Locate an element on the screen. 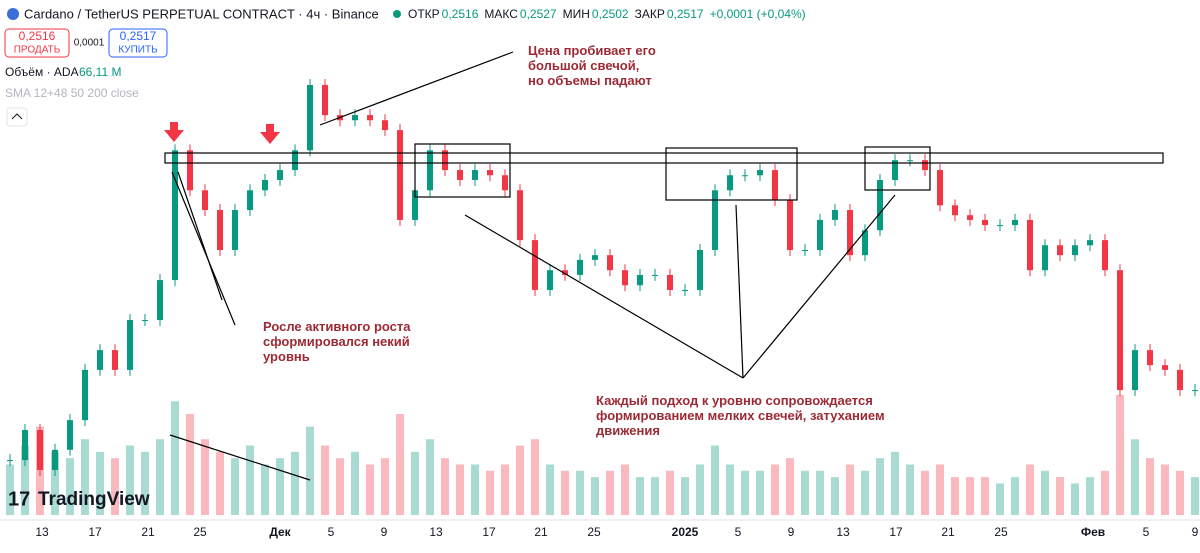  logo: 17 TradingView is located at coordinates (79, 499).